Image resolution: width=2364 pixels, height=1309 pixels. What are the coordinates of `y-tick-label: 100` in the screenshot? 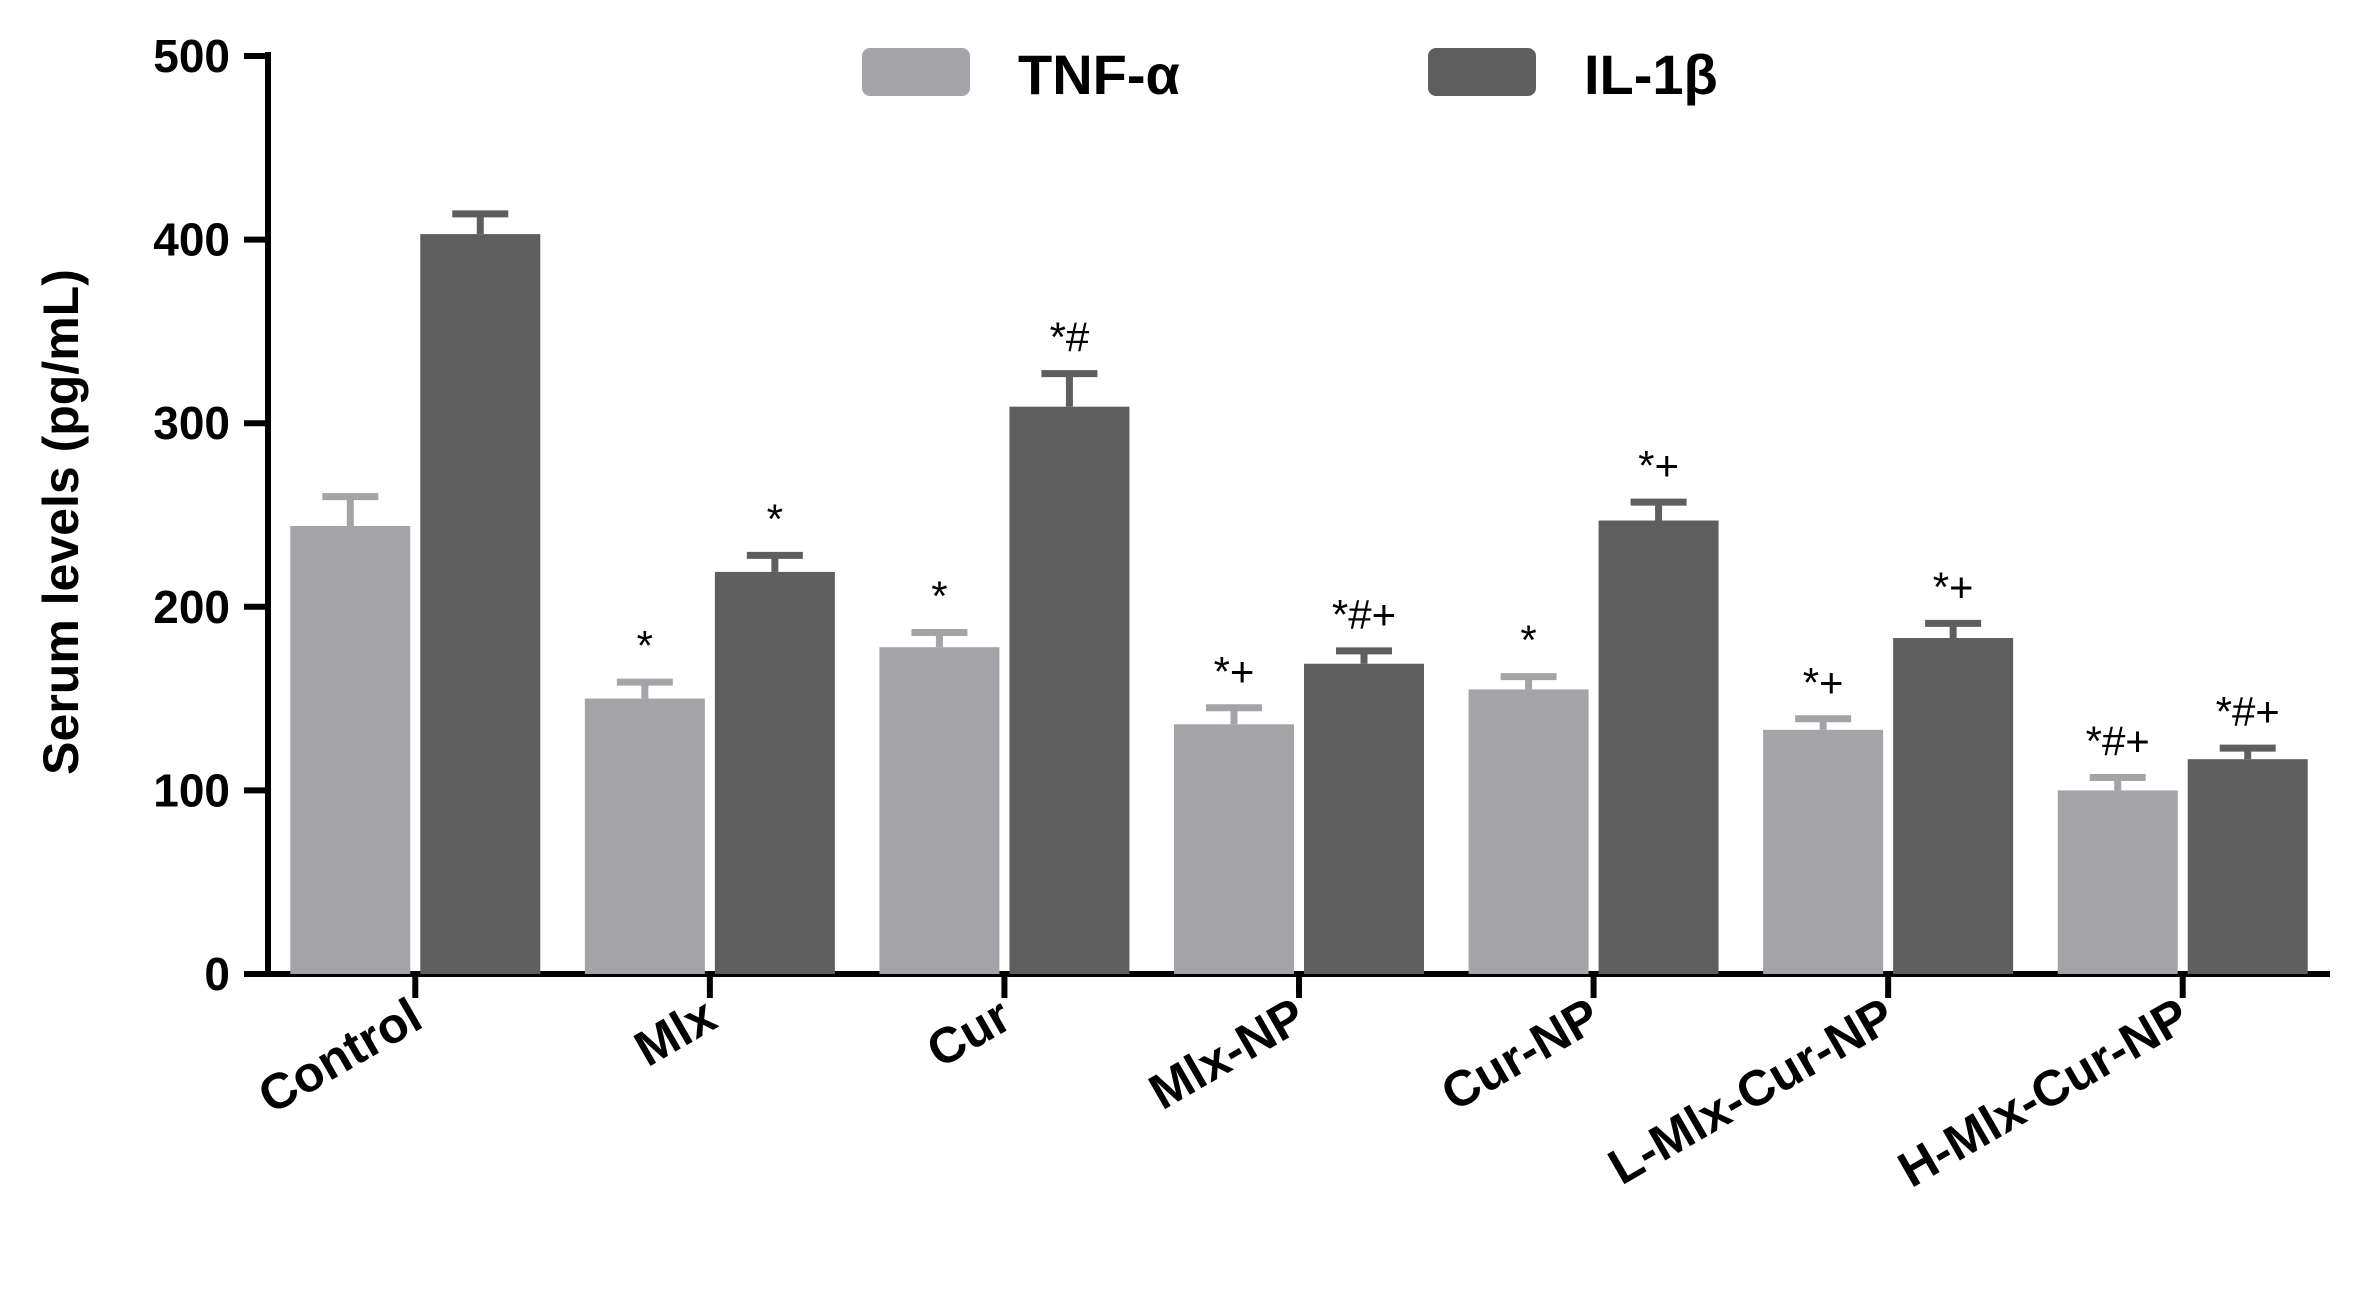 It's located at (191, 790).